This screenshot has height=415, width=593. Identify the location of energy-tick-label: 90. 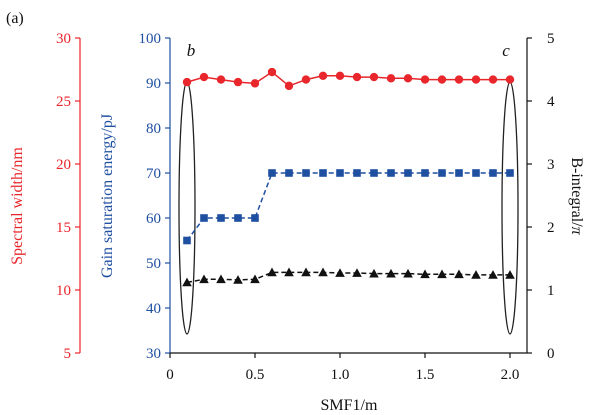
(153, 84).